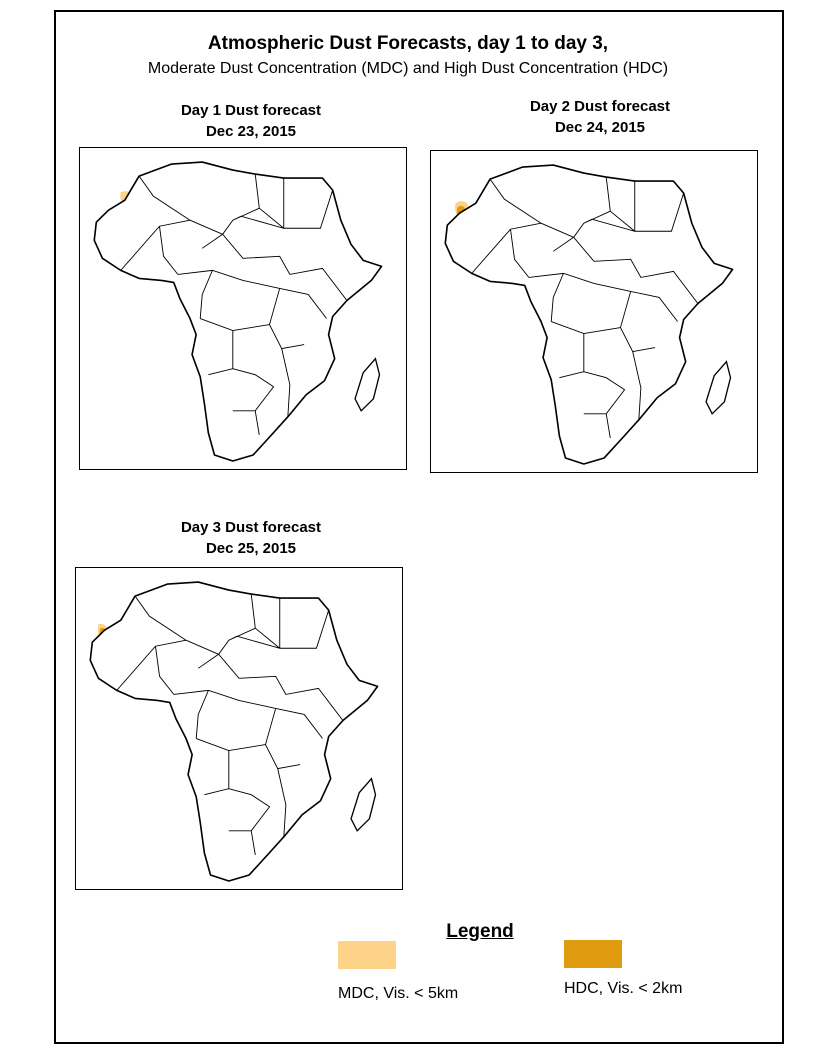 The image size is (816, 1056). I want to click on mdc-legend-label: MDC, Vis. < 5km, so click(398, 993).